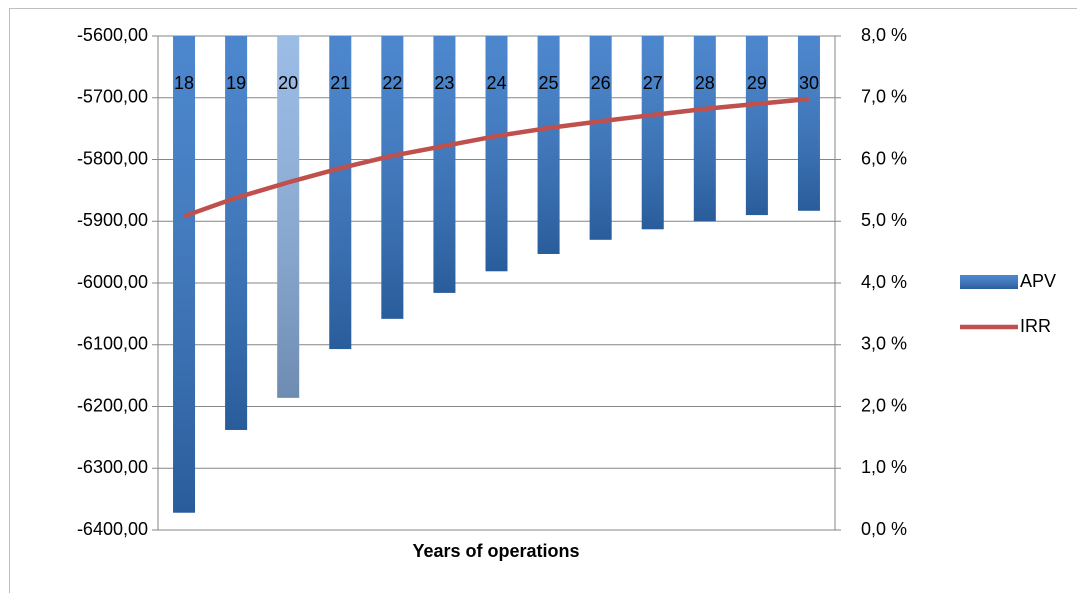  I want to click on legend-label: APV, so click(1038, 281).